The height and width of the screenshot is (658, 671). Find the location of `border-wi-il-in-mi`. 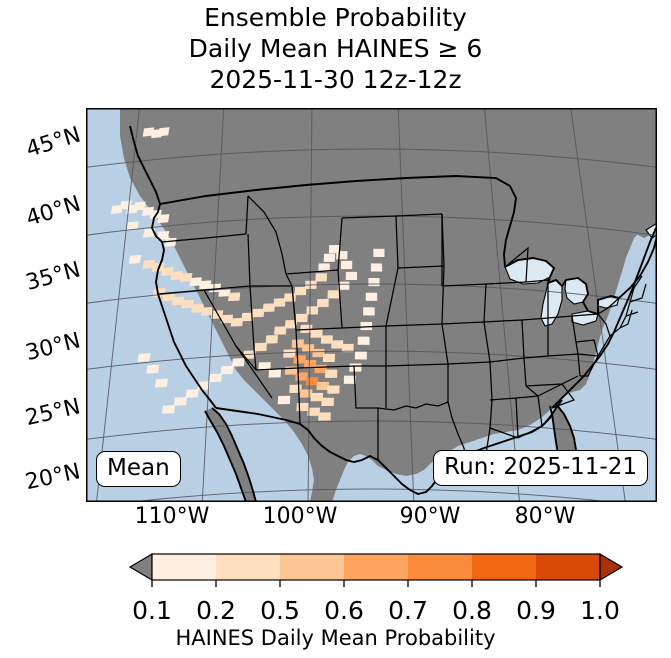

border-wi-il-in-mi is located at coordinates (537, 298).